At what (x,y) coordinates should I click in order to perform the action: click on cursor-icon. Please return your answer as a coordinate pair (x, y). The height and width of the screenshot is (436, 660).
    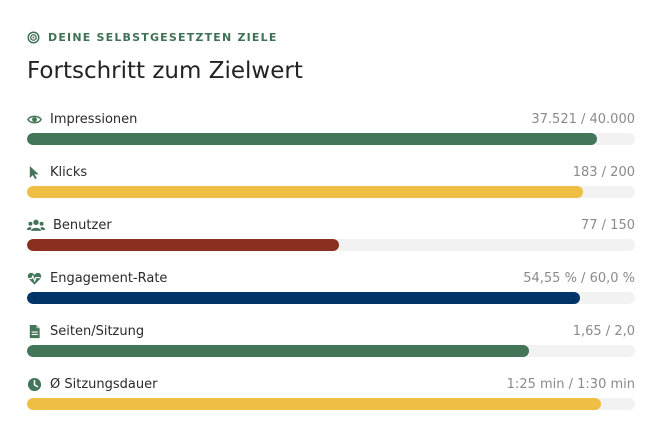
    Looking at the image, I should click on (34, 172).